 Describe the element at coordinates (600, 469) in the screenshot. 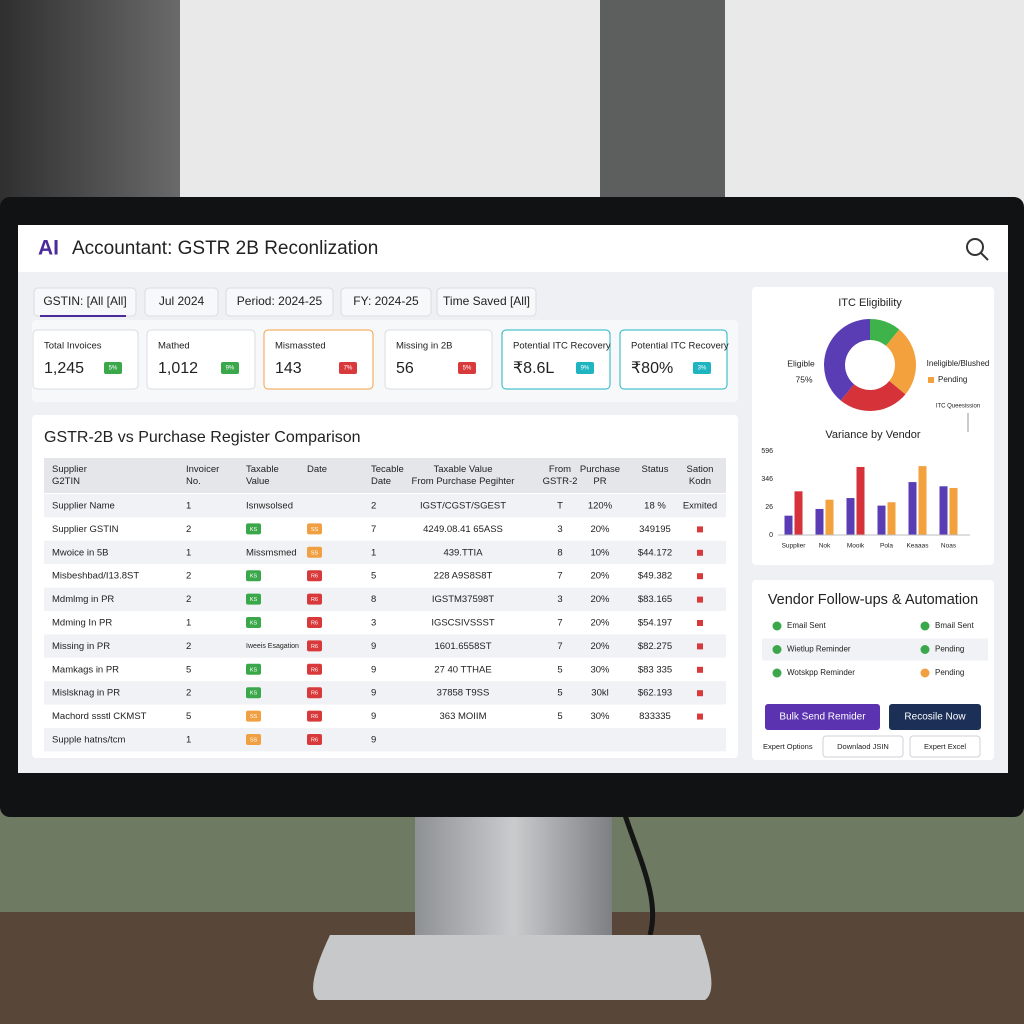

I see `column-header-line: Purchase` at that location.